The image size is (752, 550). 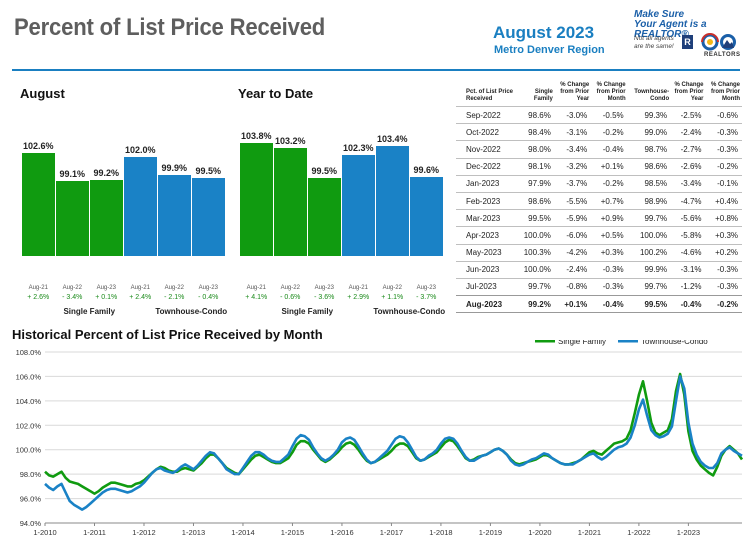 I want to click on table-cell: -5.8%, so click(x=688, y=235).